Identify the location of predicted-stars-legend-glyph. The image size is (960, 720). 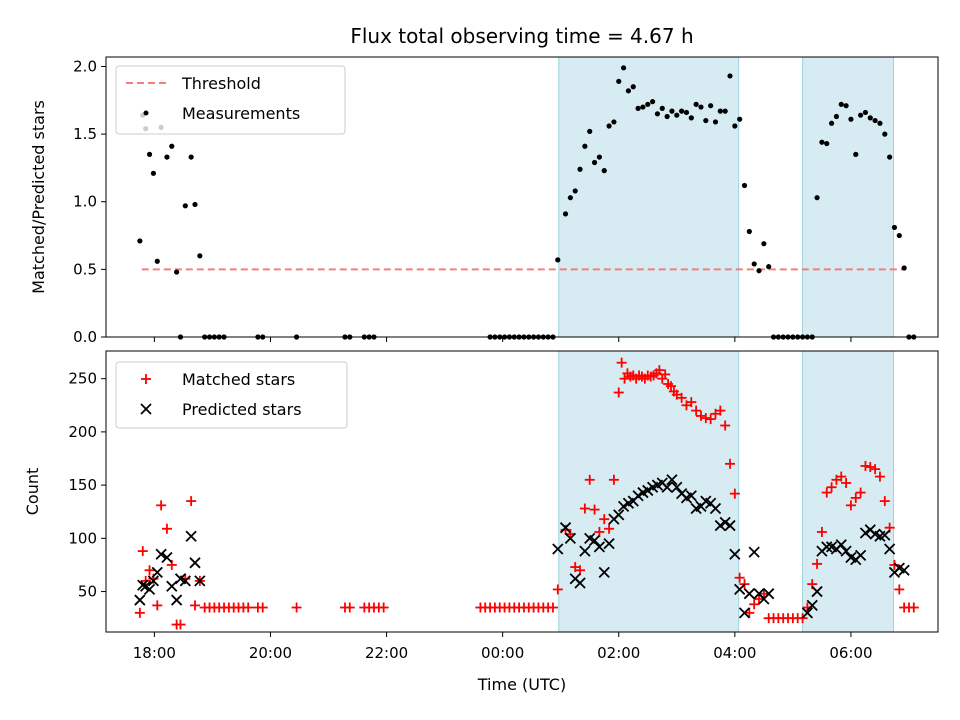
(146, 409).